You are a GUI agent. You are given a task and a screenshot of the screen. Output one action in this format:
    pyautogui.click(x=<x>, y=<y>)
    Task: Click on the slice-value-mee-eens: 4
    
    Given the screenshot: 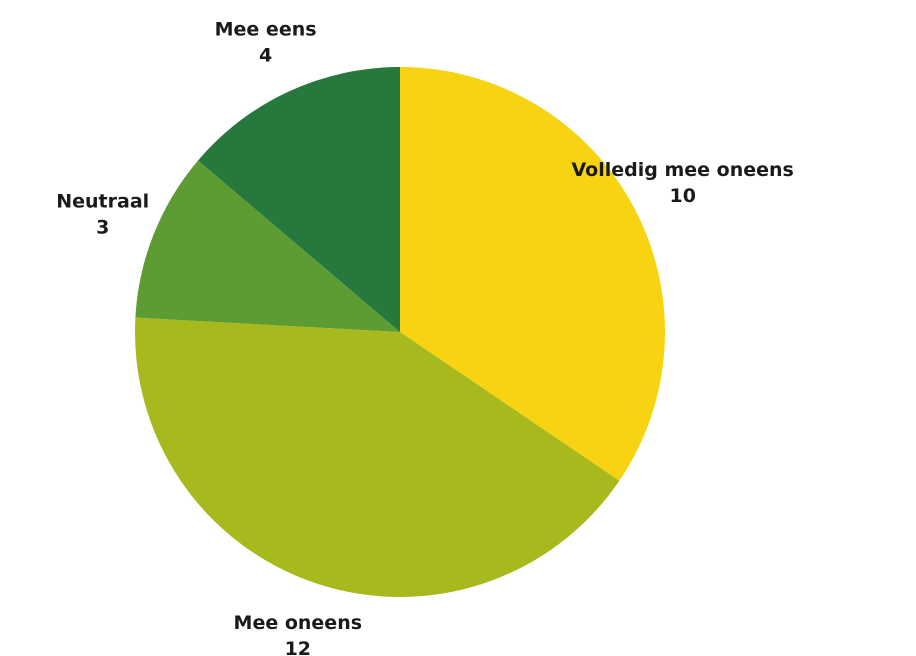 What is the action you would take?
    pyautogui.click(x=265, y=56)
    